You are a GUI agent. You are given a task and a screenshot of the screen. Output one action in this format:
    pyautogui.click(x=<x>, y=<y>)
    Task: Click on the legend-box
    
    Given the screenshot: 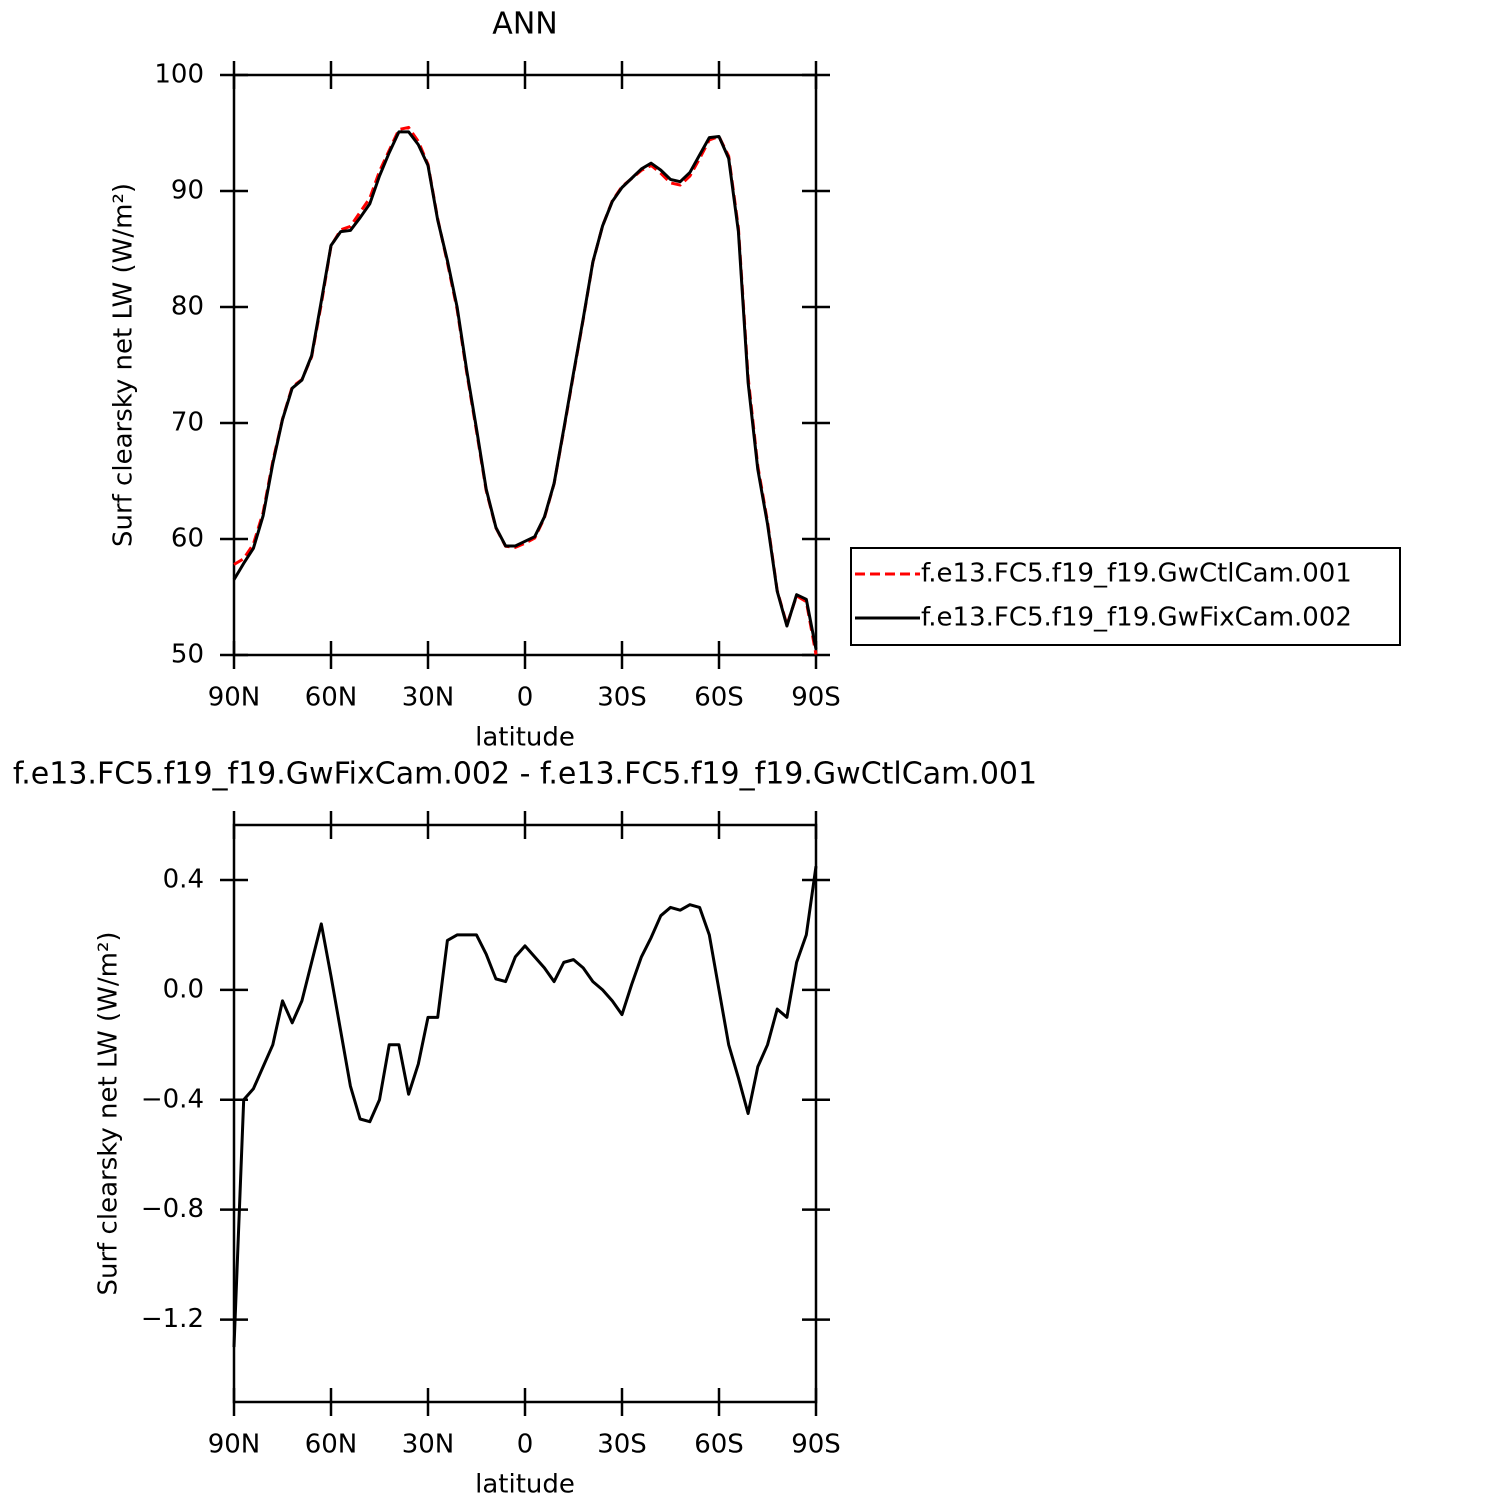 What is the action you would take?
    pyautogui.click(x=1125, y=596)
    